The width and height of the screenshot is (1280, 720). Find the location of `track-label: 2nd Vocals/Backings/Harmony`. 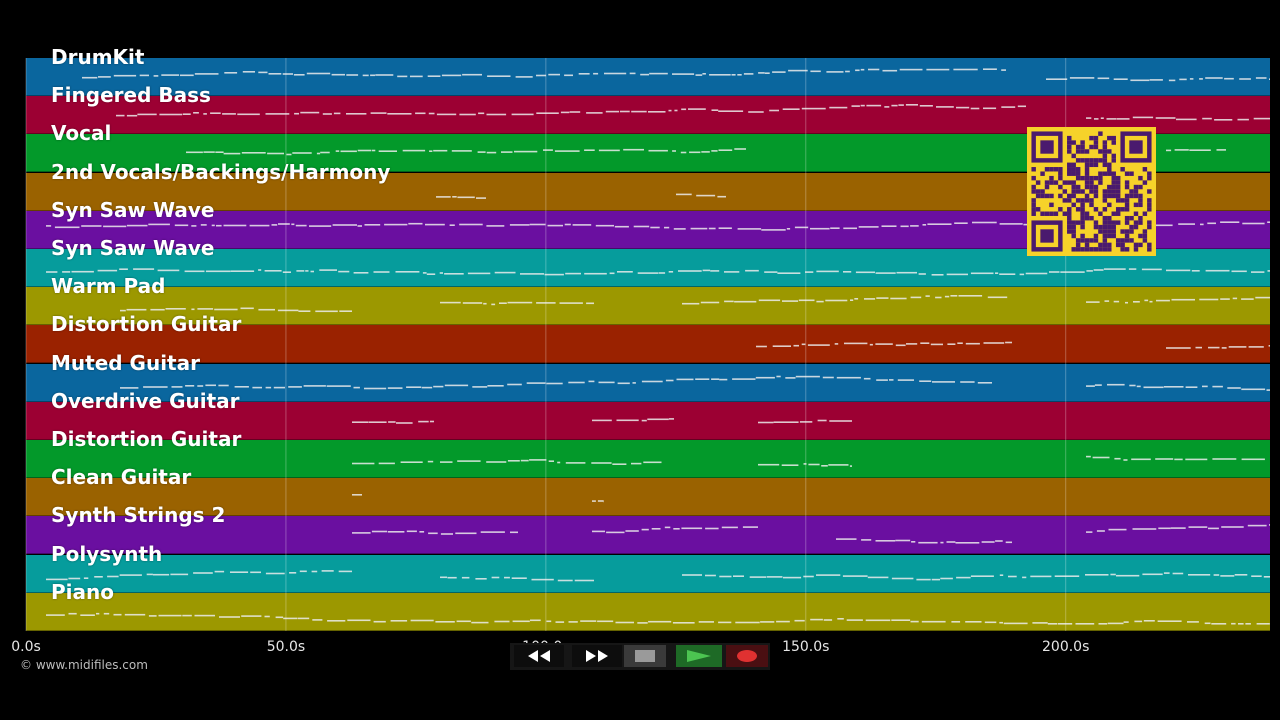

track-label: 2nd Vocals/Backings/Harmony is located at coordinates (221, 171).